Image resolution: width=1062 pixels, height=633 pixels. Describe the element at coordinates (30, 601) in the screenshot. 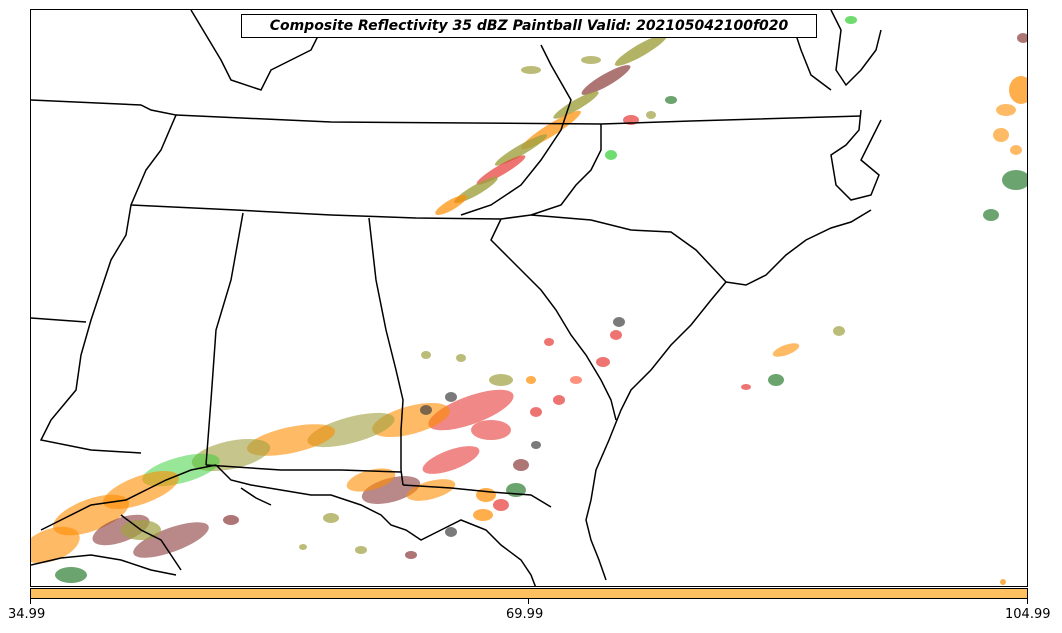

I see `colorbar-tick-left` at that location.